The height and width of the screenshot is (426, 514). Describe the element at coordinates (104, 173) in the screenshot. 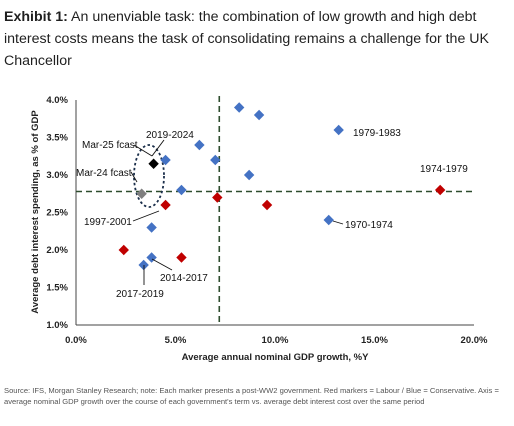

I see `annotation-mar24-fcast: Mar-24 fcast` at that location.